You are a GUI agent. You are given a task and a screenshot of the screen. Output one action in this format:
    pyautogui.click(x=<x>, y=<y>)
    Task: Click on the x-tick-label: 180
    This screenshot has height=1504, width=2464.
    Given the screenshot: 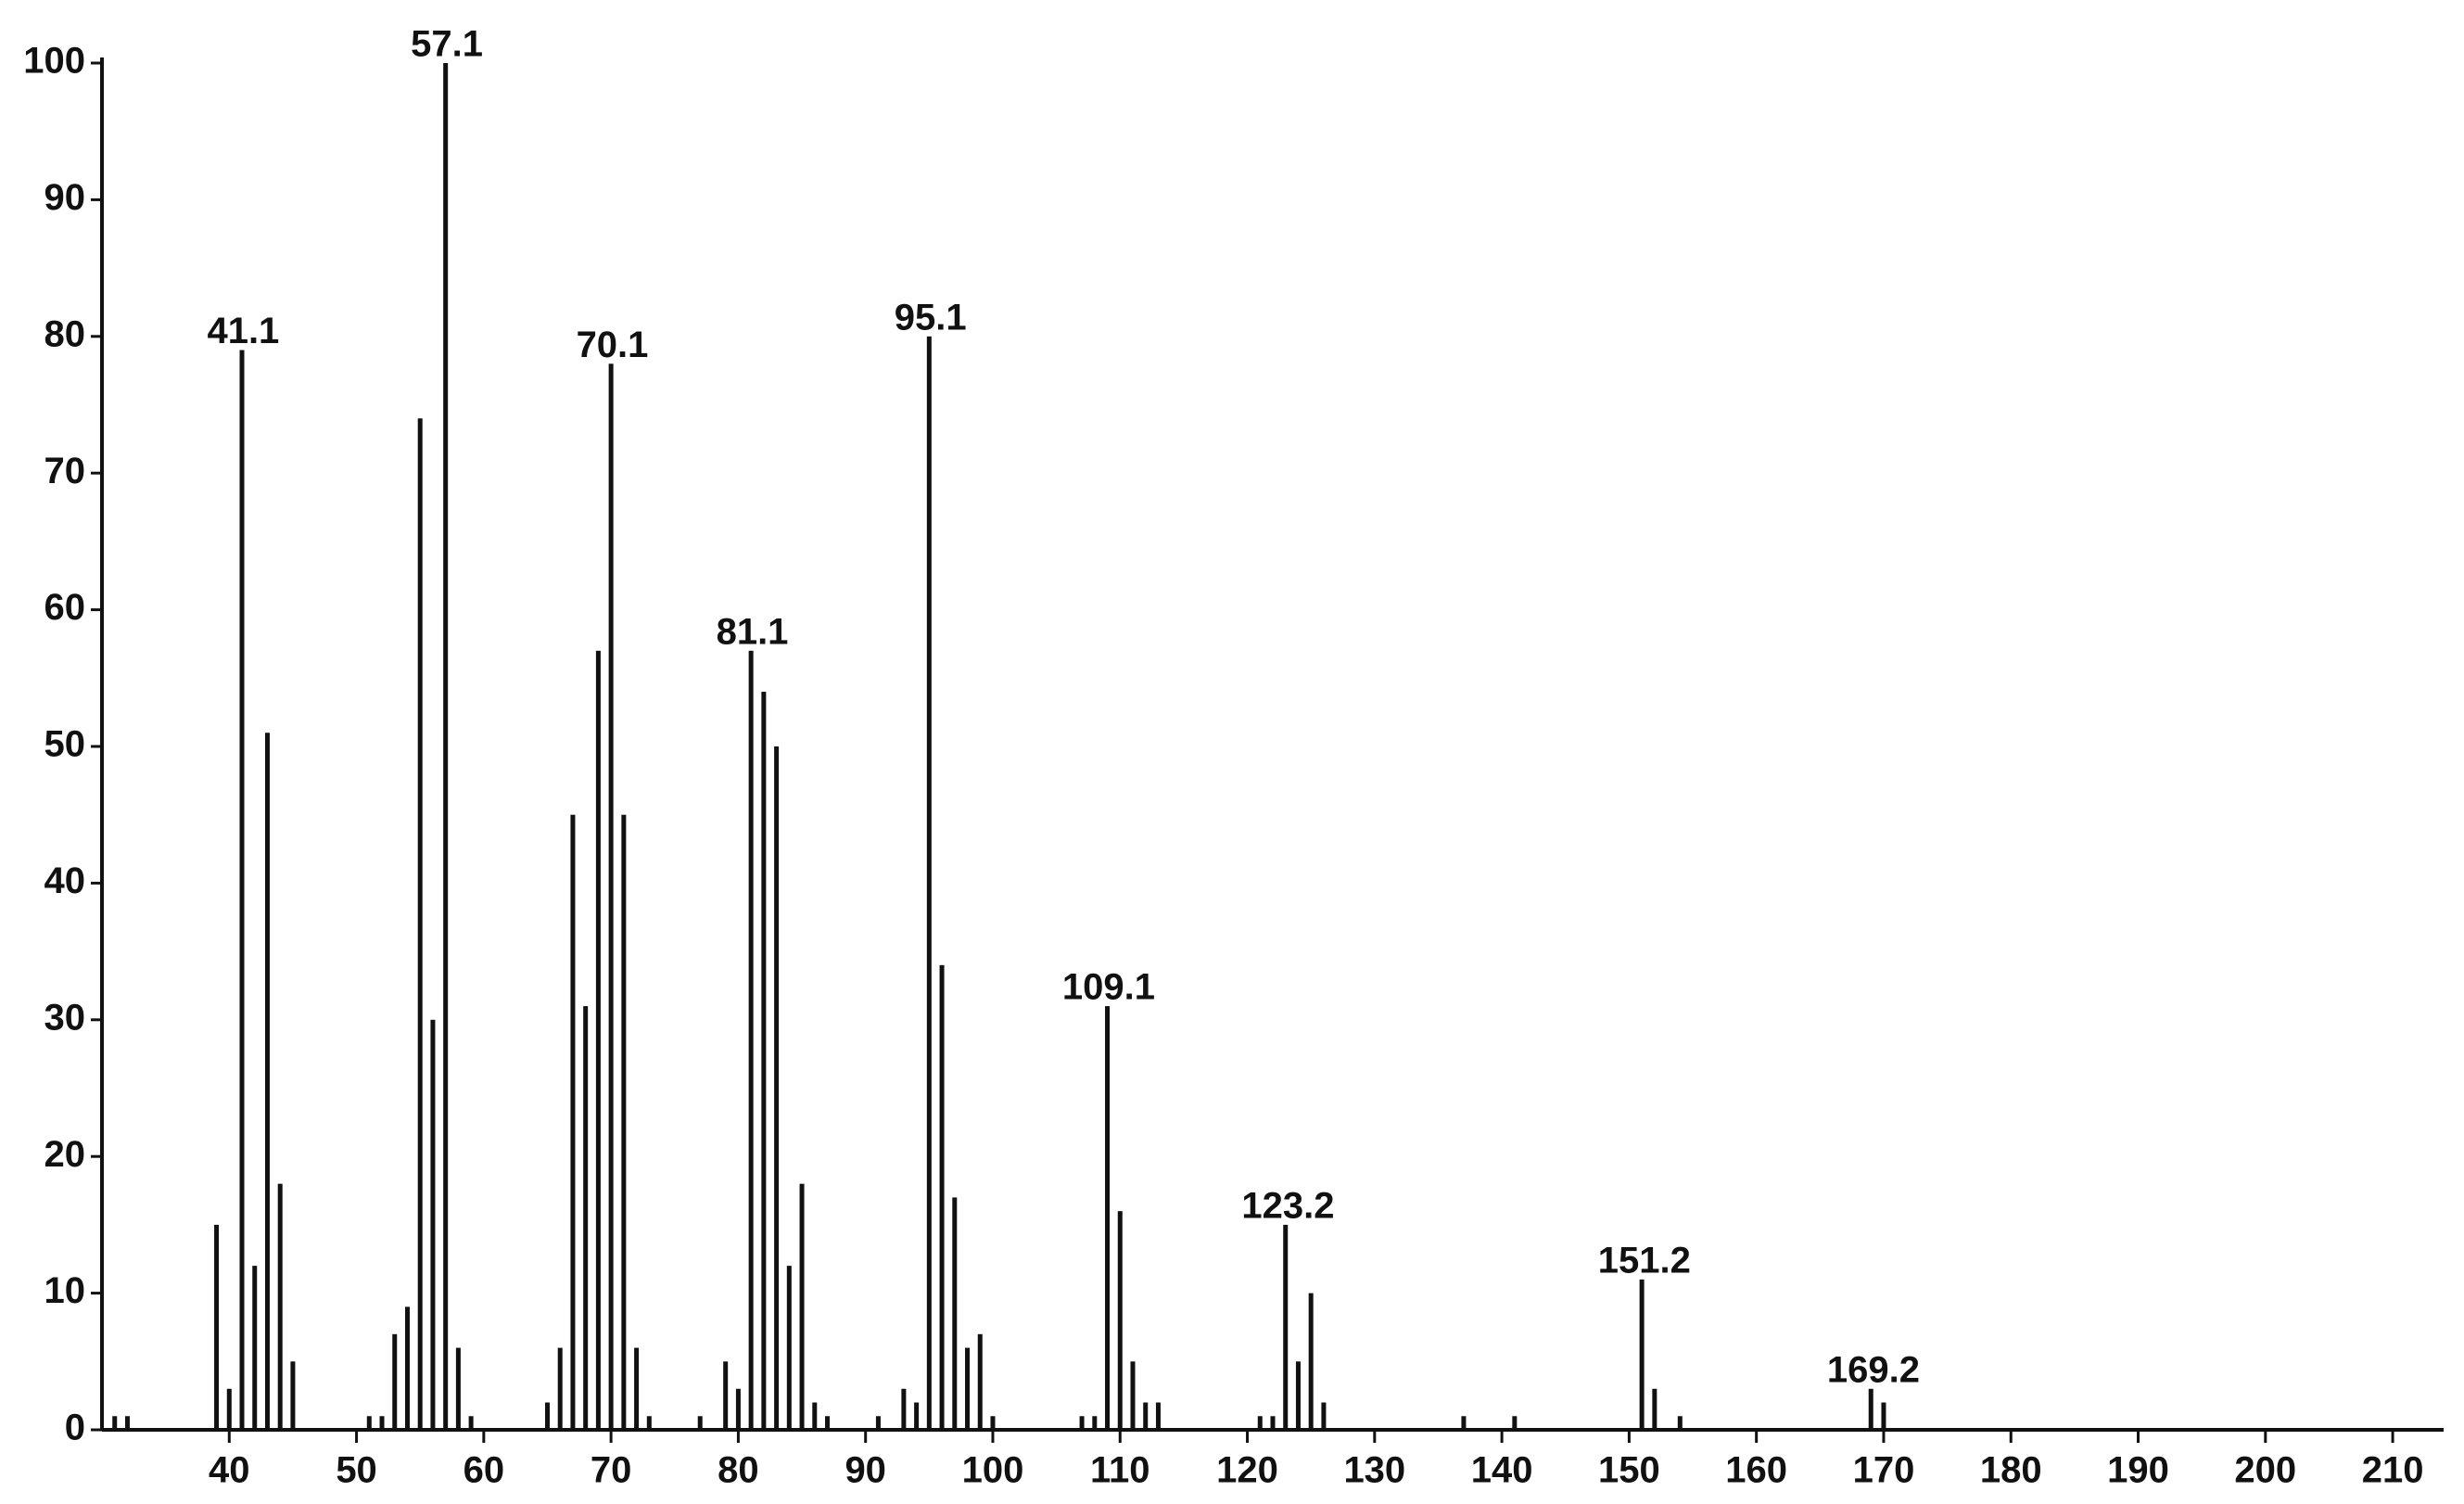 What is the action you would take?
    pyautogui.click(x=2011, y=1470)
    